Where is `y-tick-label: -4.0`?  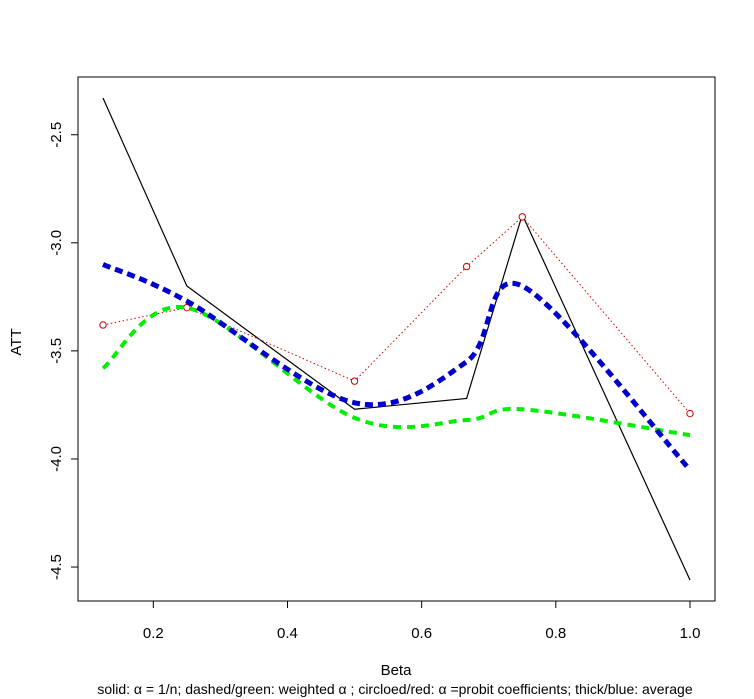
y-tick-label: -4.0 is located at coordinates (56, 459).